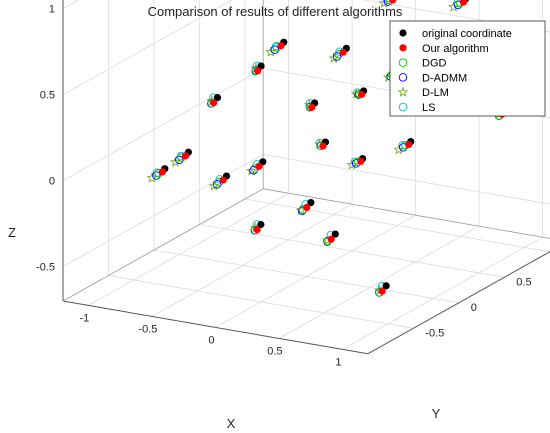 The width and height of the screenshot is (550, 433). I want to click on legend-box, so click(467, 68).